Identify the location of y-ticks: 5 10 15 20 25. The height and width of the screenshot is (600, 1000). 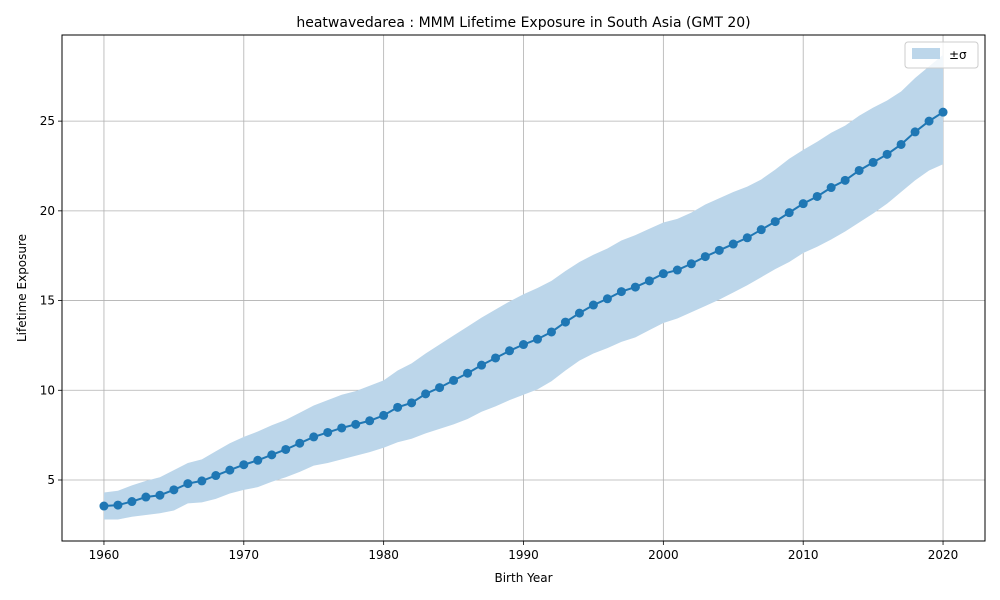
(51, 300).